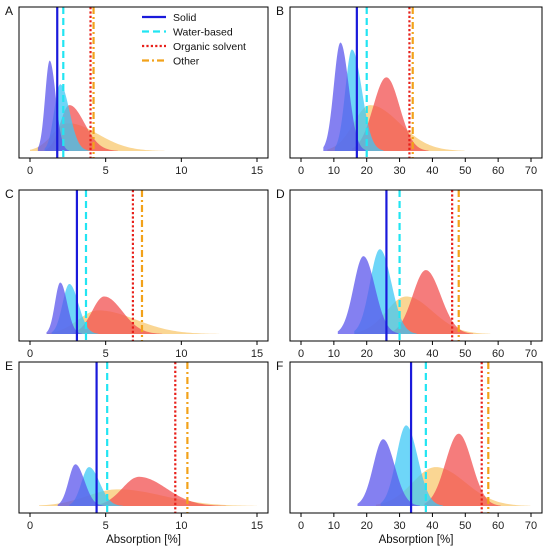 Image resolution: width=550 pixels, height=547 pixels. I want to click on panel-letter: E, so click(9, 366).